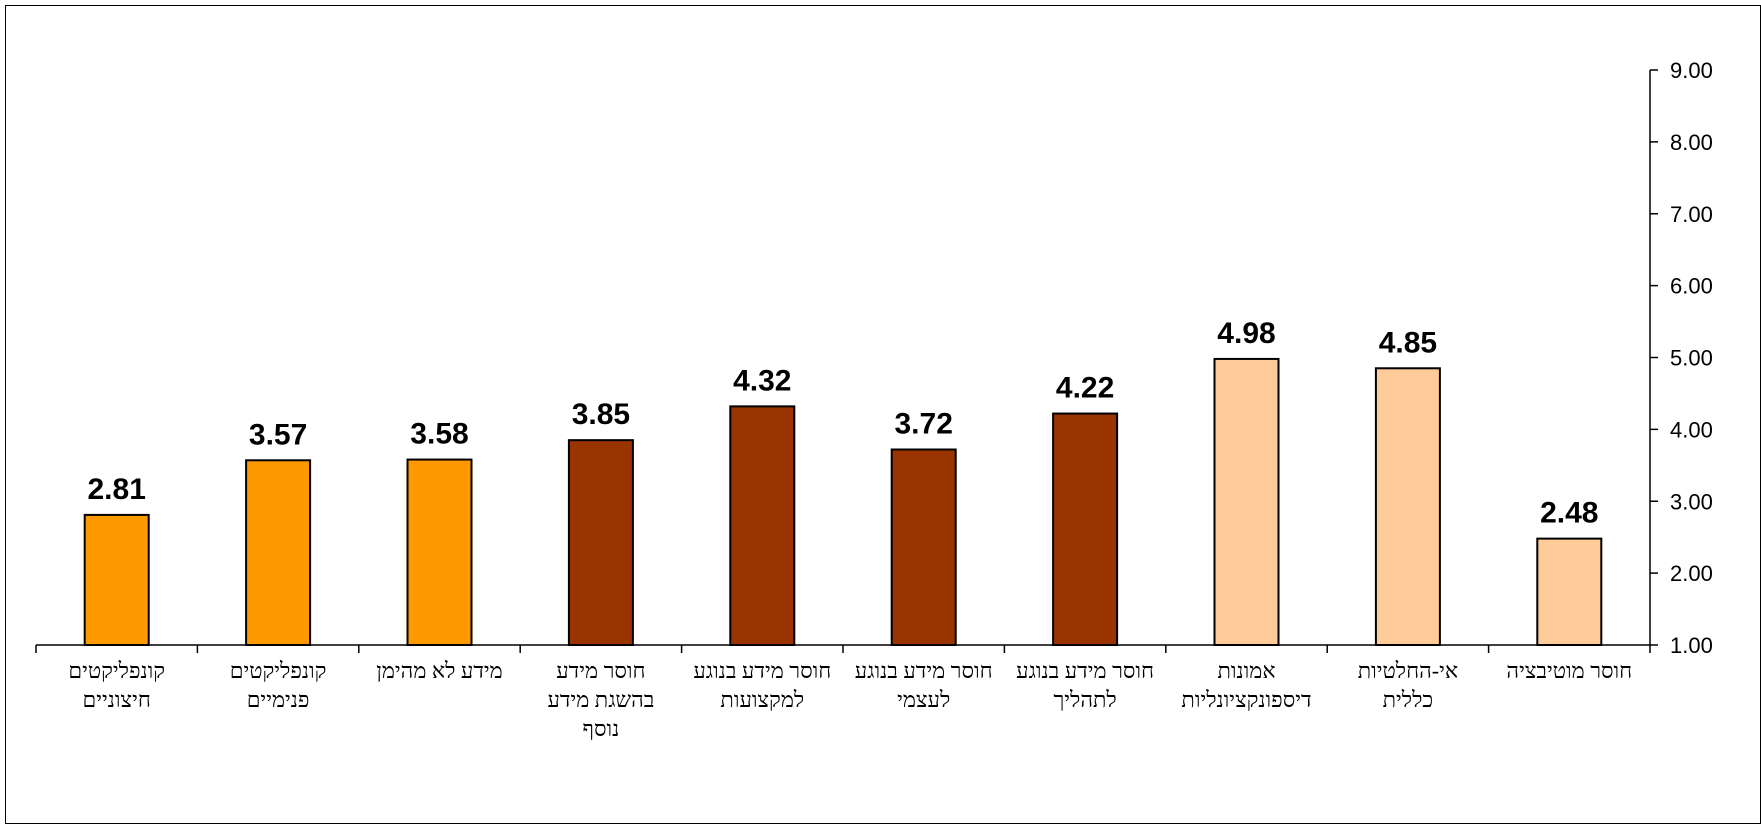 The height and width of the screenshot is (825, 1761). I want to click on data-label: 2.81, so click(117, 489).